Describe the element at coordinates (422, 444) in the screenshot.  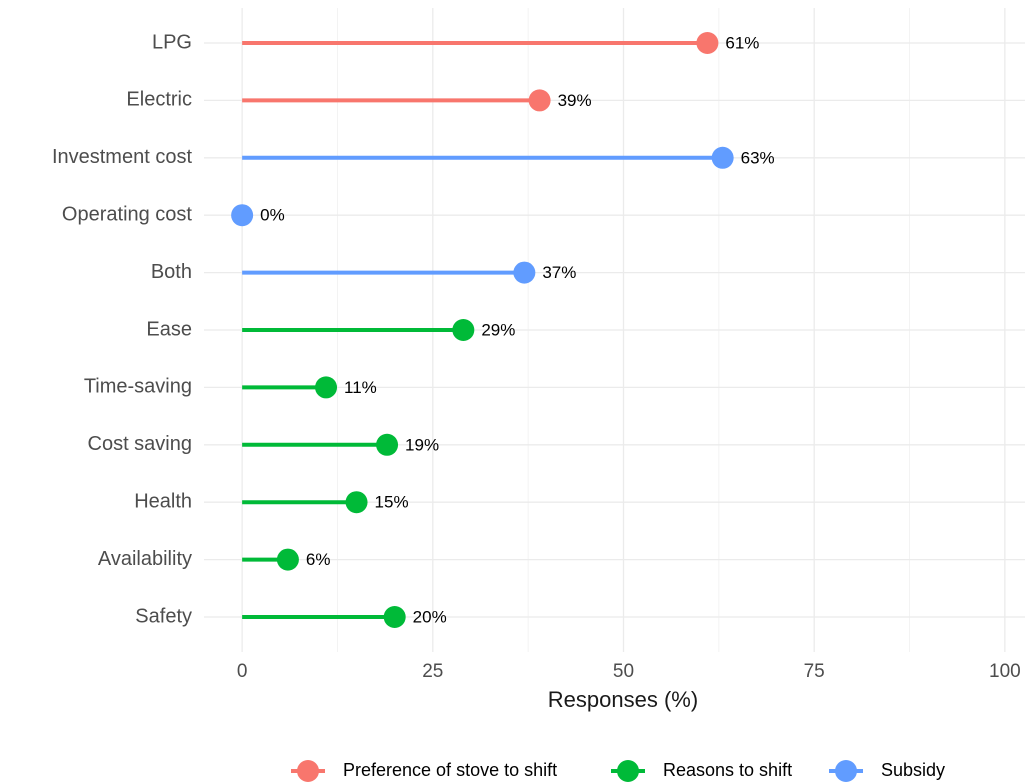
I see `data-label: 19%` at that location.